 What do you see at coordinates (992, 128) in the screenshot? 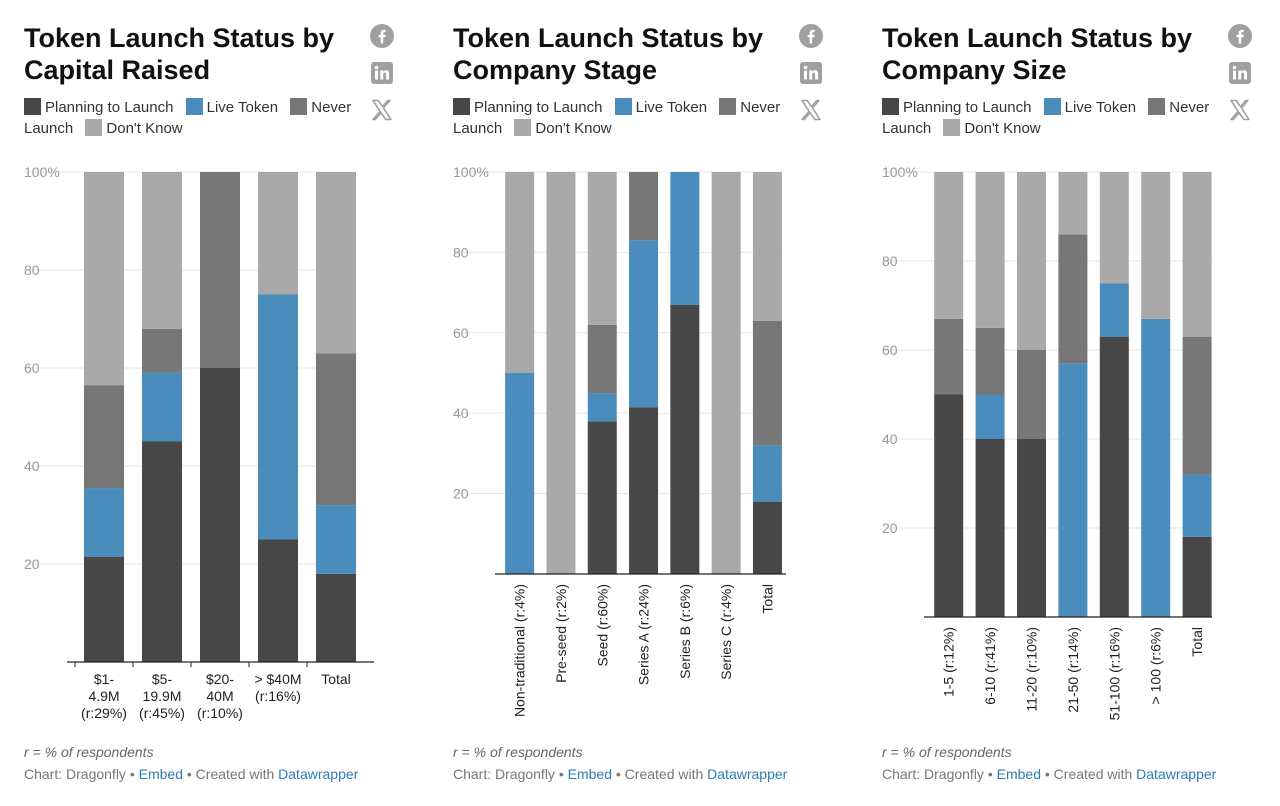
I see `legend-item-dont-know: Don't Know` at bounding box center [992, 128].